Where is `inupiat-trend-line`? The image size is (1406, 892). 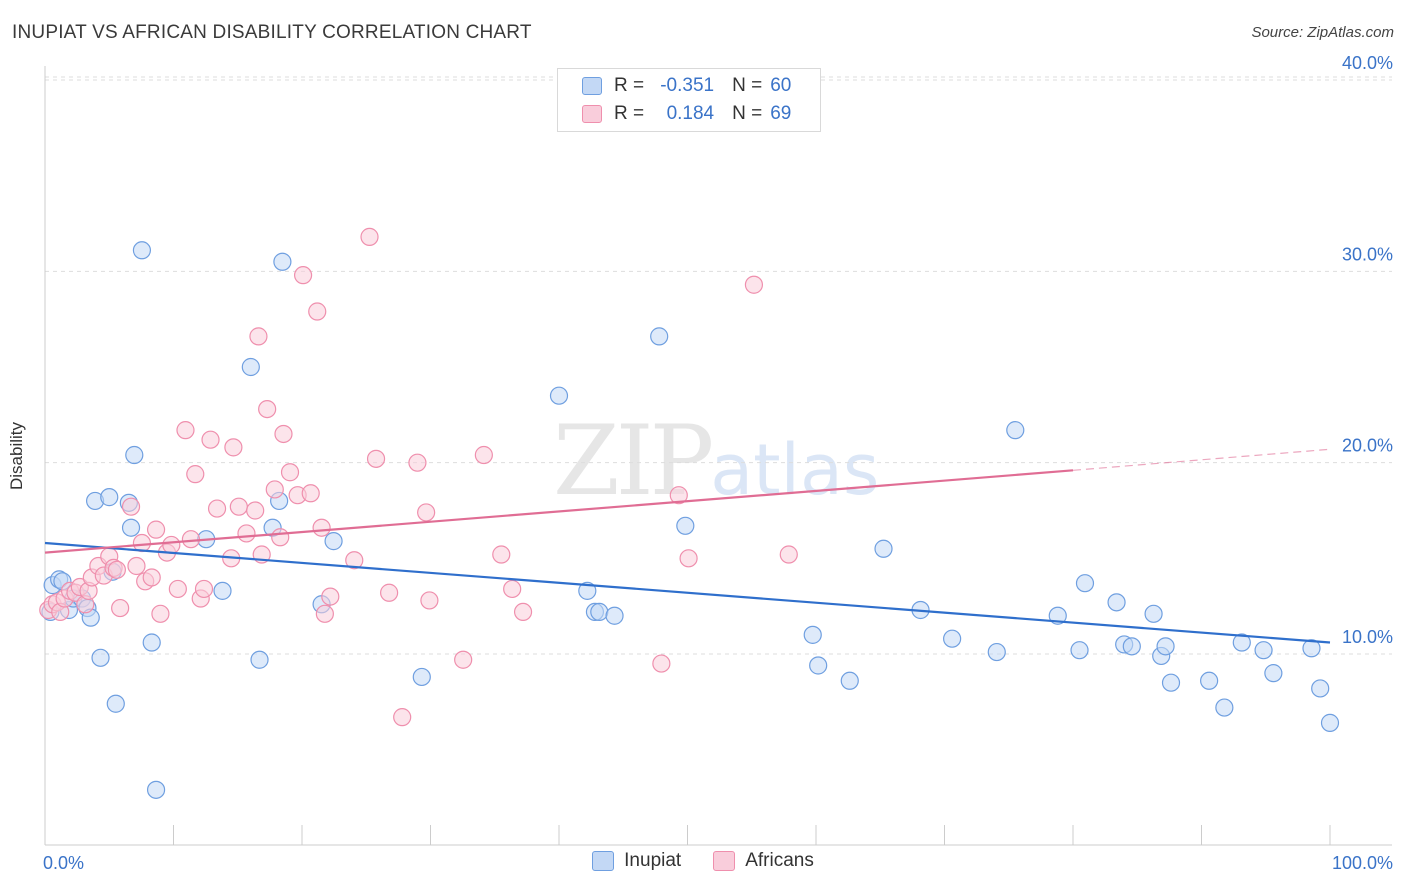 inupiat-trend-line is located at coordinates (687, 592).